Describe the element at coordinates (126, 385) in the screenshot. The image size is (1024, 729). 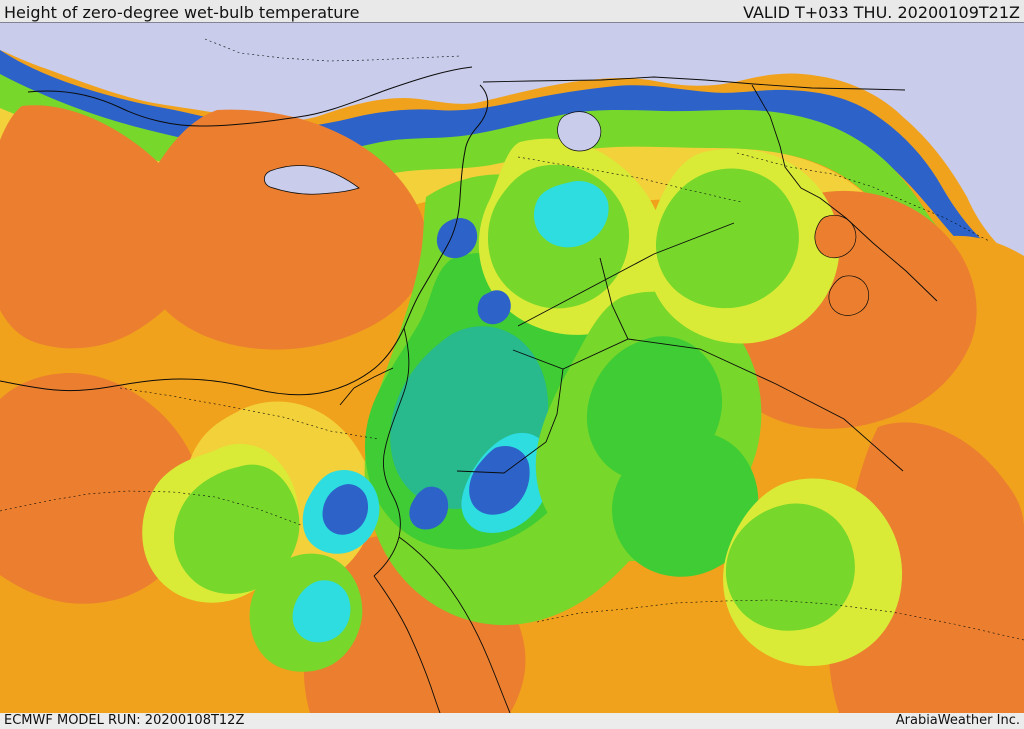
I see `egypt-coastline` at that location.